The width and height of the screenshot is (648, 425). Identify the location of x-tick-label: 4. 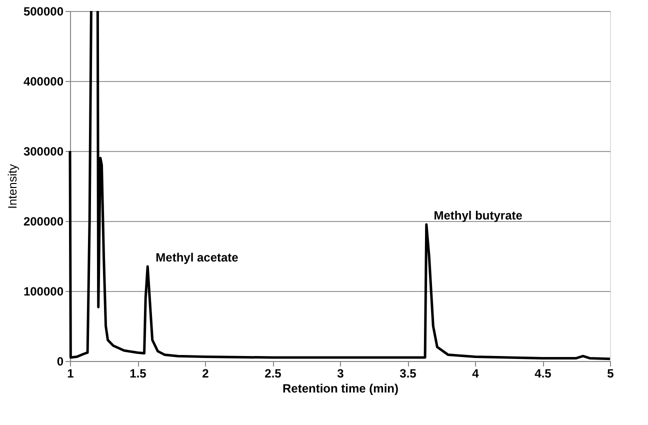
(476, 373).